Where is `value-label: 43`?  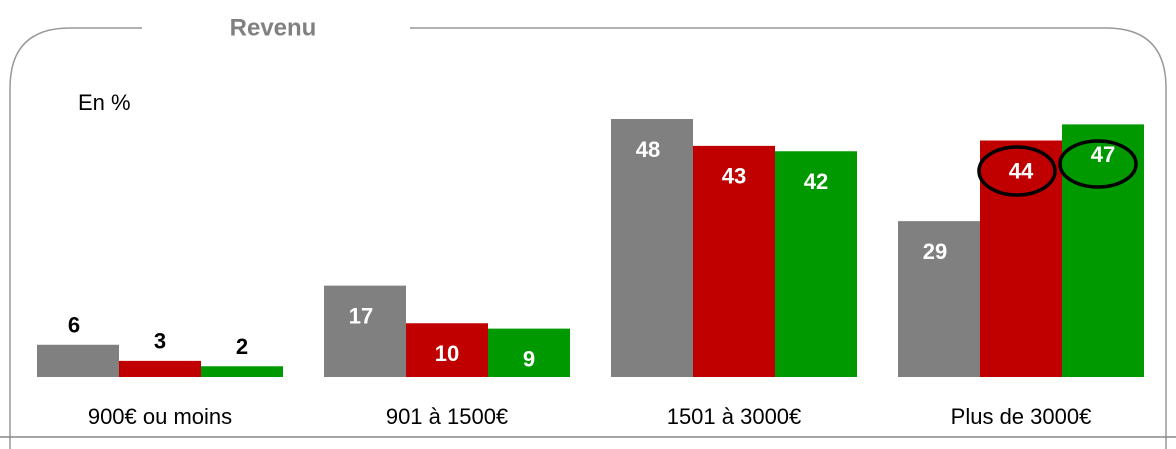 value-label: 43 is located at coordinates (734, 176).